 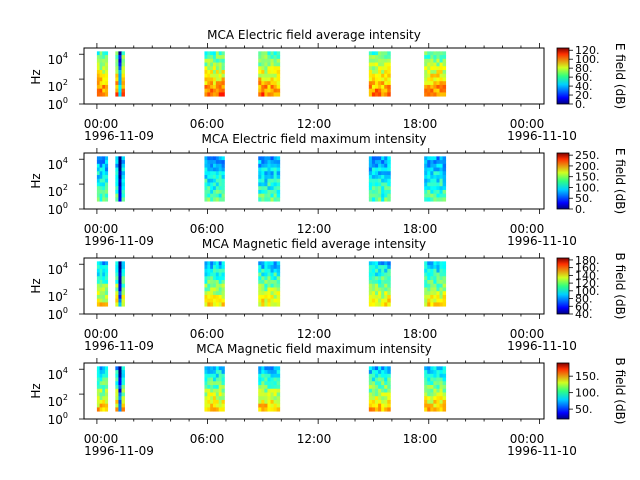 I want to click on svg-text: 102, so click(x=58, y=191).